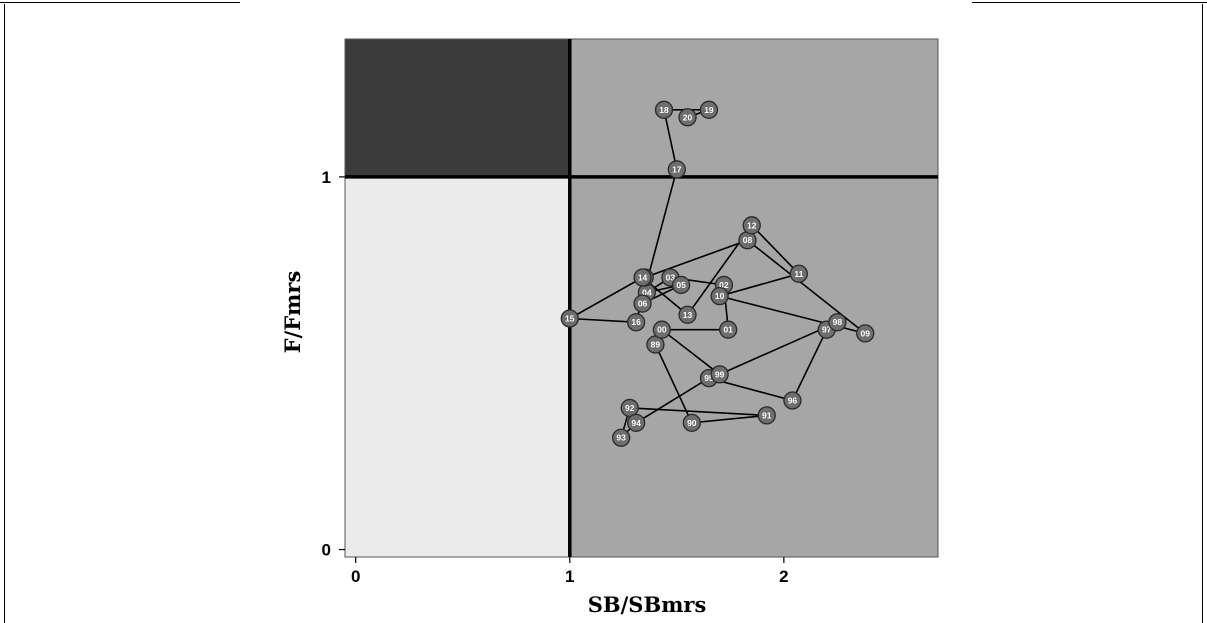 The width and height of the screenshot is (1207, 623). I want to click on data-point-label: 20, so click(688, 117).